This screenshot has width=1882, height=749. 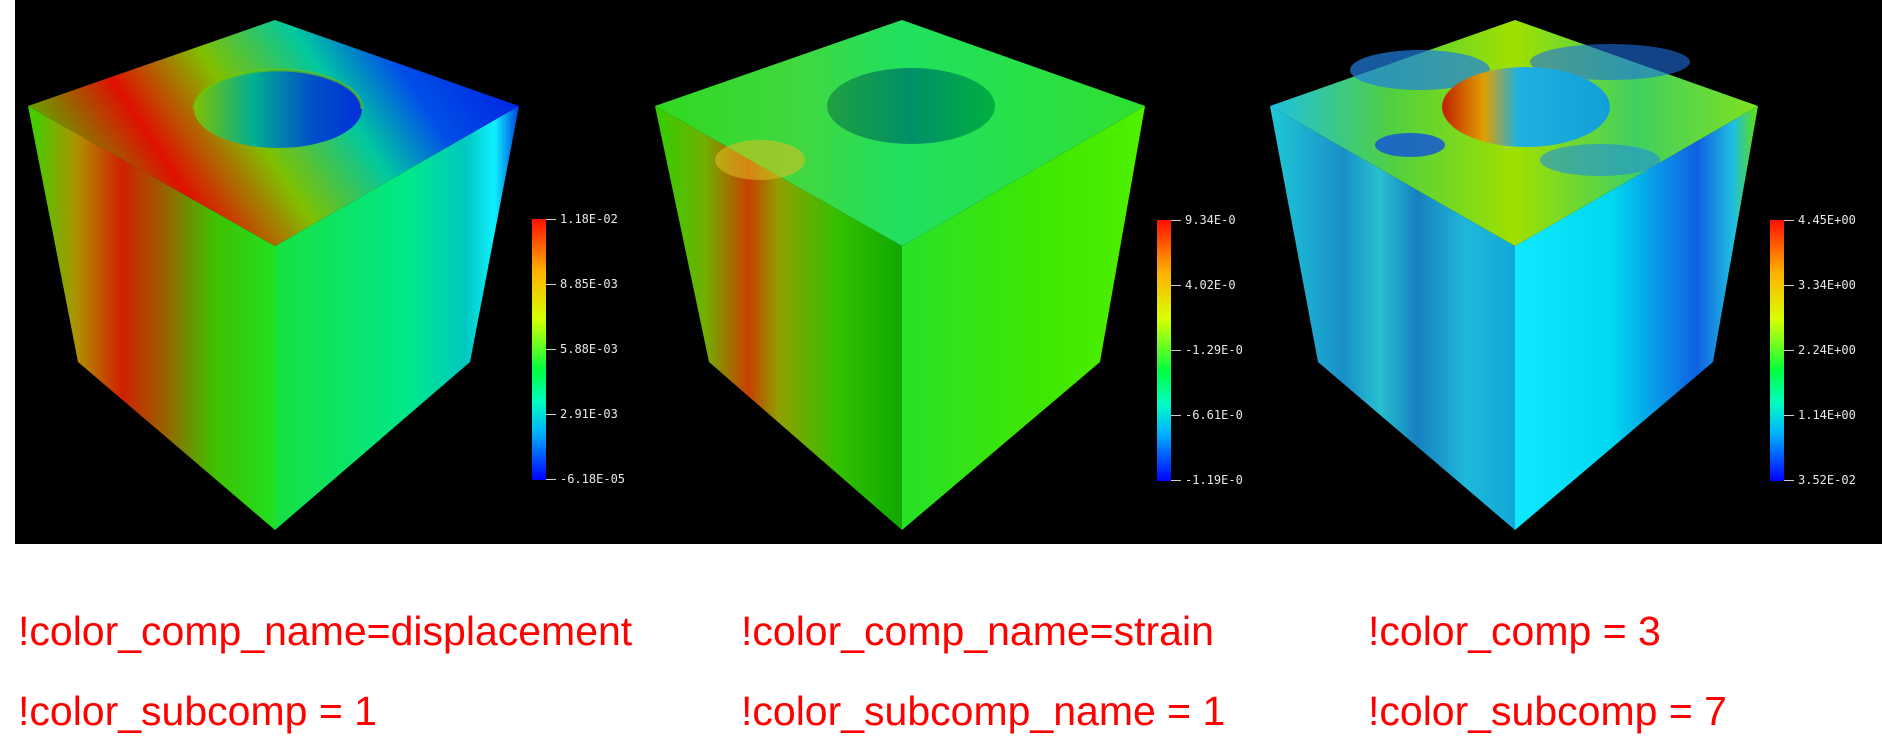 What do you see at coordinates (197, 711) in the screenshot?
I see `caption-displacement-subcomp: !color_subcomp = 1` at bounding box center [197, 711].